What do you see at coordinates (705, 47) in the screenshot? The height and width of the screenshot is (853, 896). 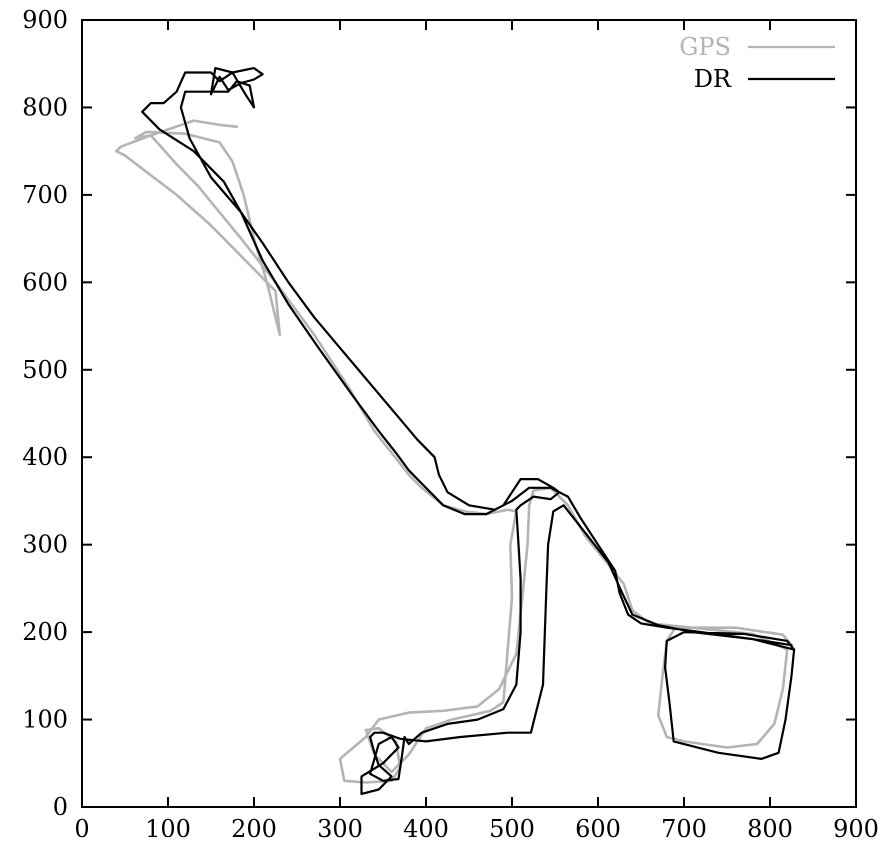 I see `legend-label-gps: GPS` at bounding box center [705, 47].